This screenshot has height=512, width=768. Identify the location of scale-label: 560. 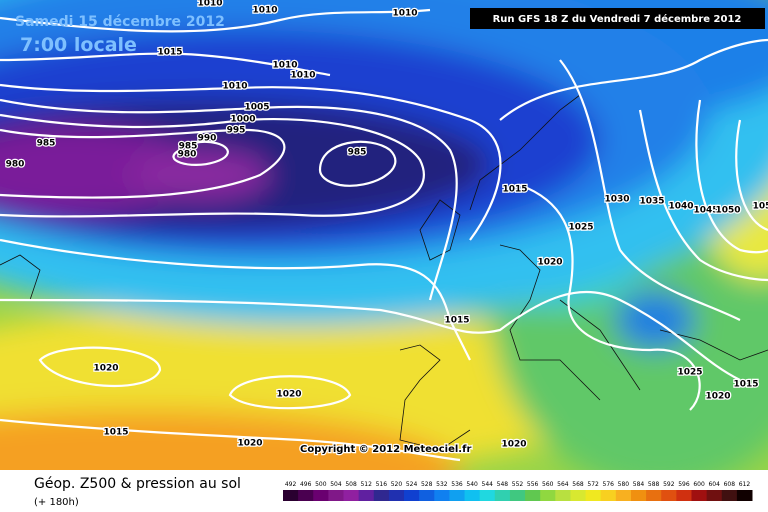
(548, 484).